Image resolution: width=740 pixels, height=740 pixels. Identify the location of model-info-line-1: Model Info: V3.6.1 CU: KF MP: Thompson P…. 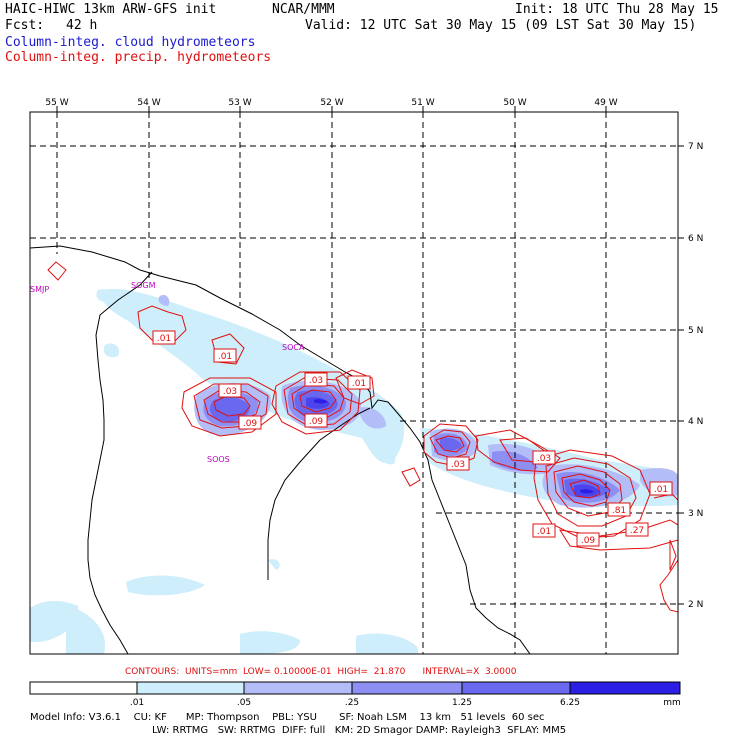
(287, 717).